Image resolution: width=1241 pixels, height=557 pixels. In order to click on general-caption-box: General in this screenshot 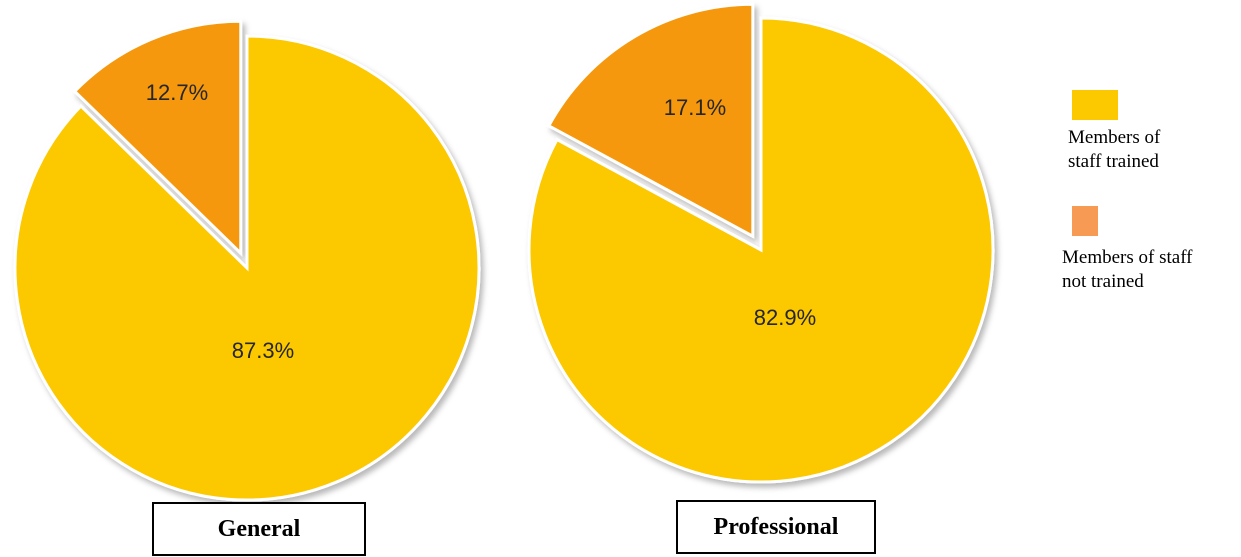, I will do `click(259, 529)`.